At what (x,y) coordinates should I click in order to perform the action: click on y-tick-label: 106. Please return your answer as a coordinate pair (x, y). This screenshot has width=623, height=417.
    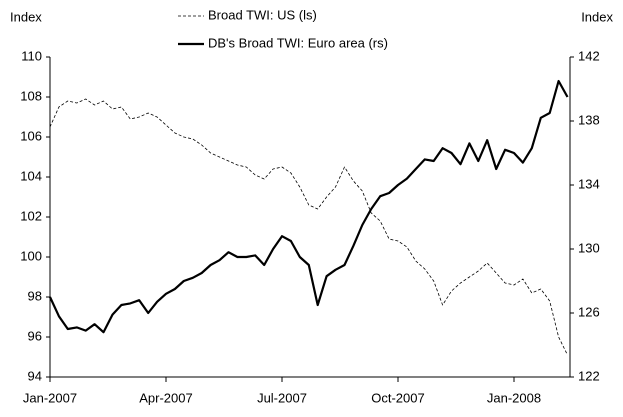
    Looking at the image, I should click on (31, 135).